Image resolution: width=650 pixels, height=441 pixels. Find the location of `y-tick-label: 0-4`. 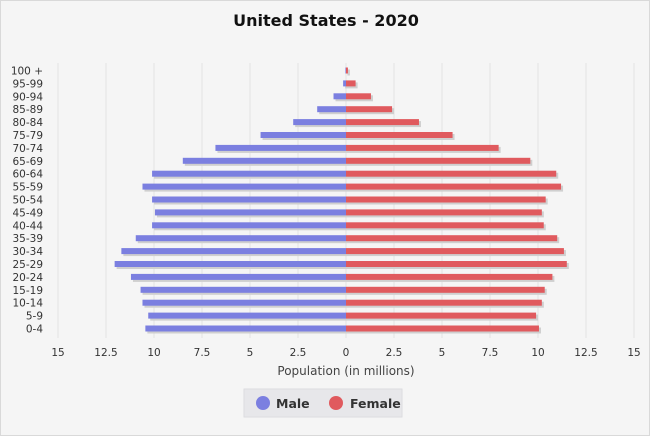

y-tick-label: 0-4 is located at coordinates (34, 330).